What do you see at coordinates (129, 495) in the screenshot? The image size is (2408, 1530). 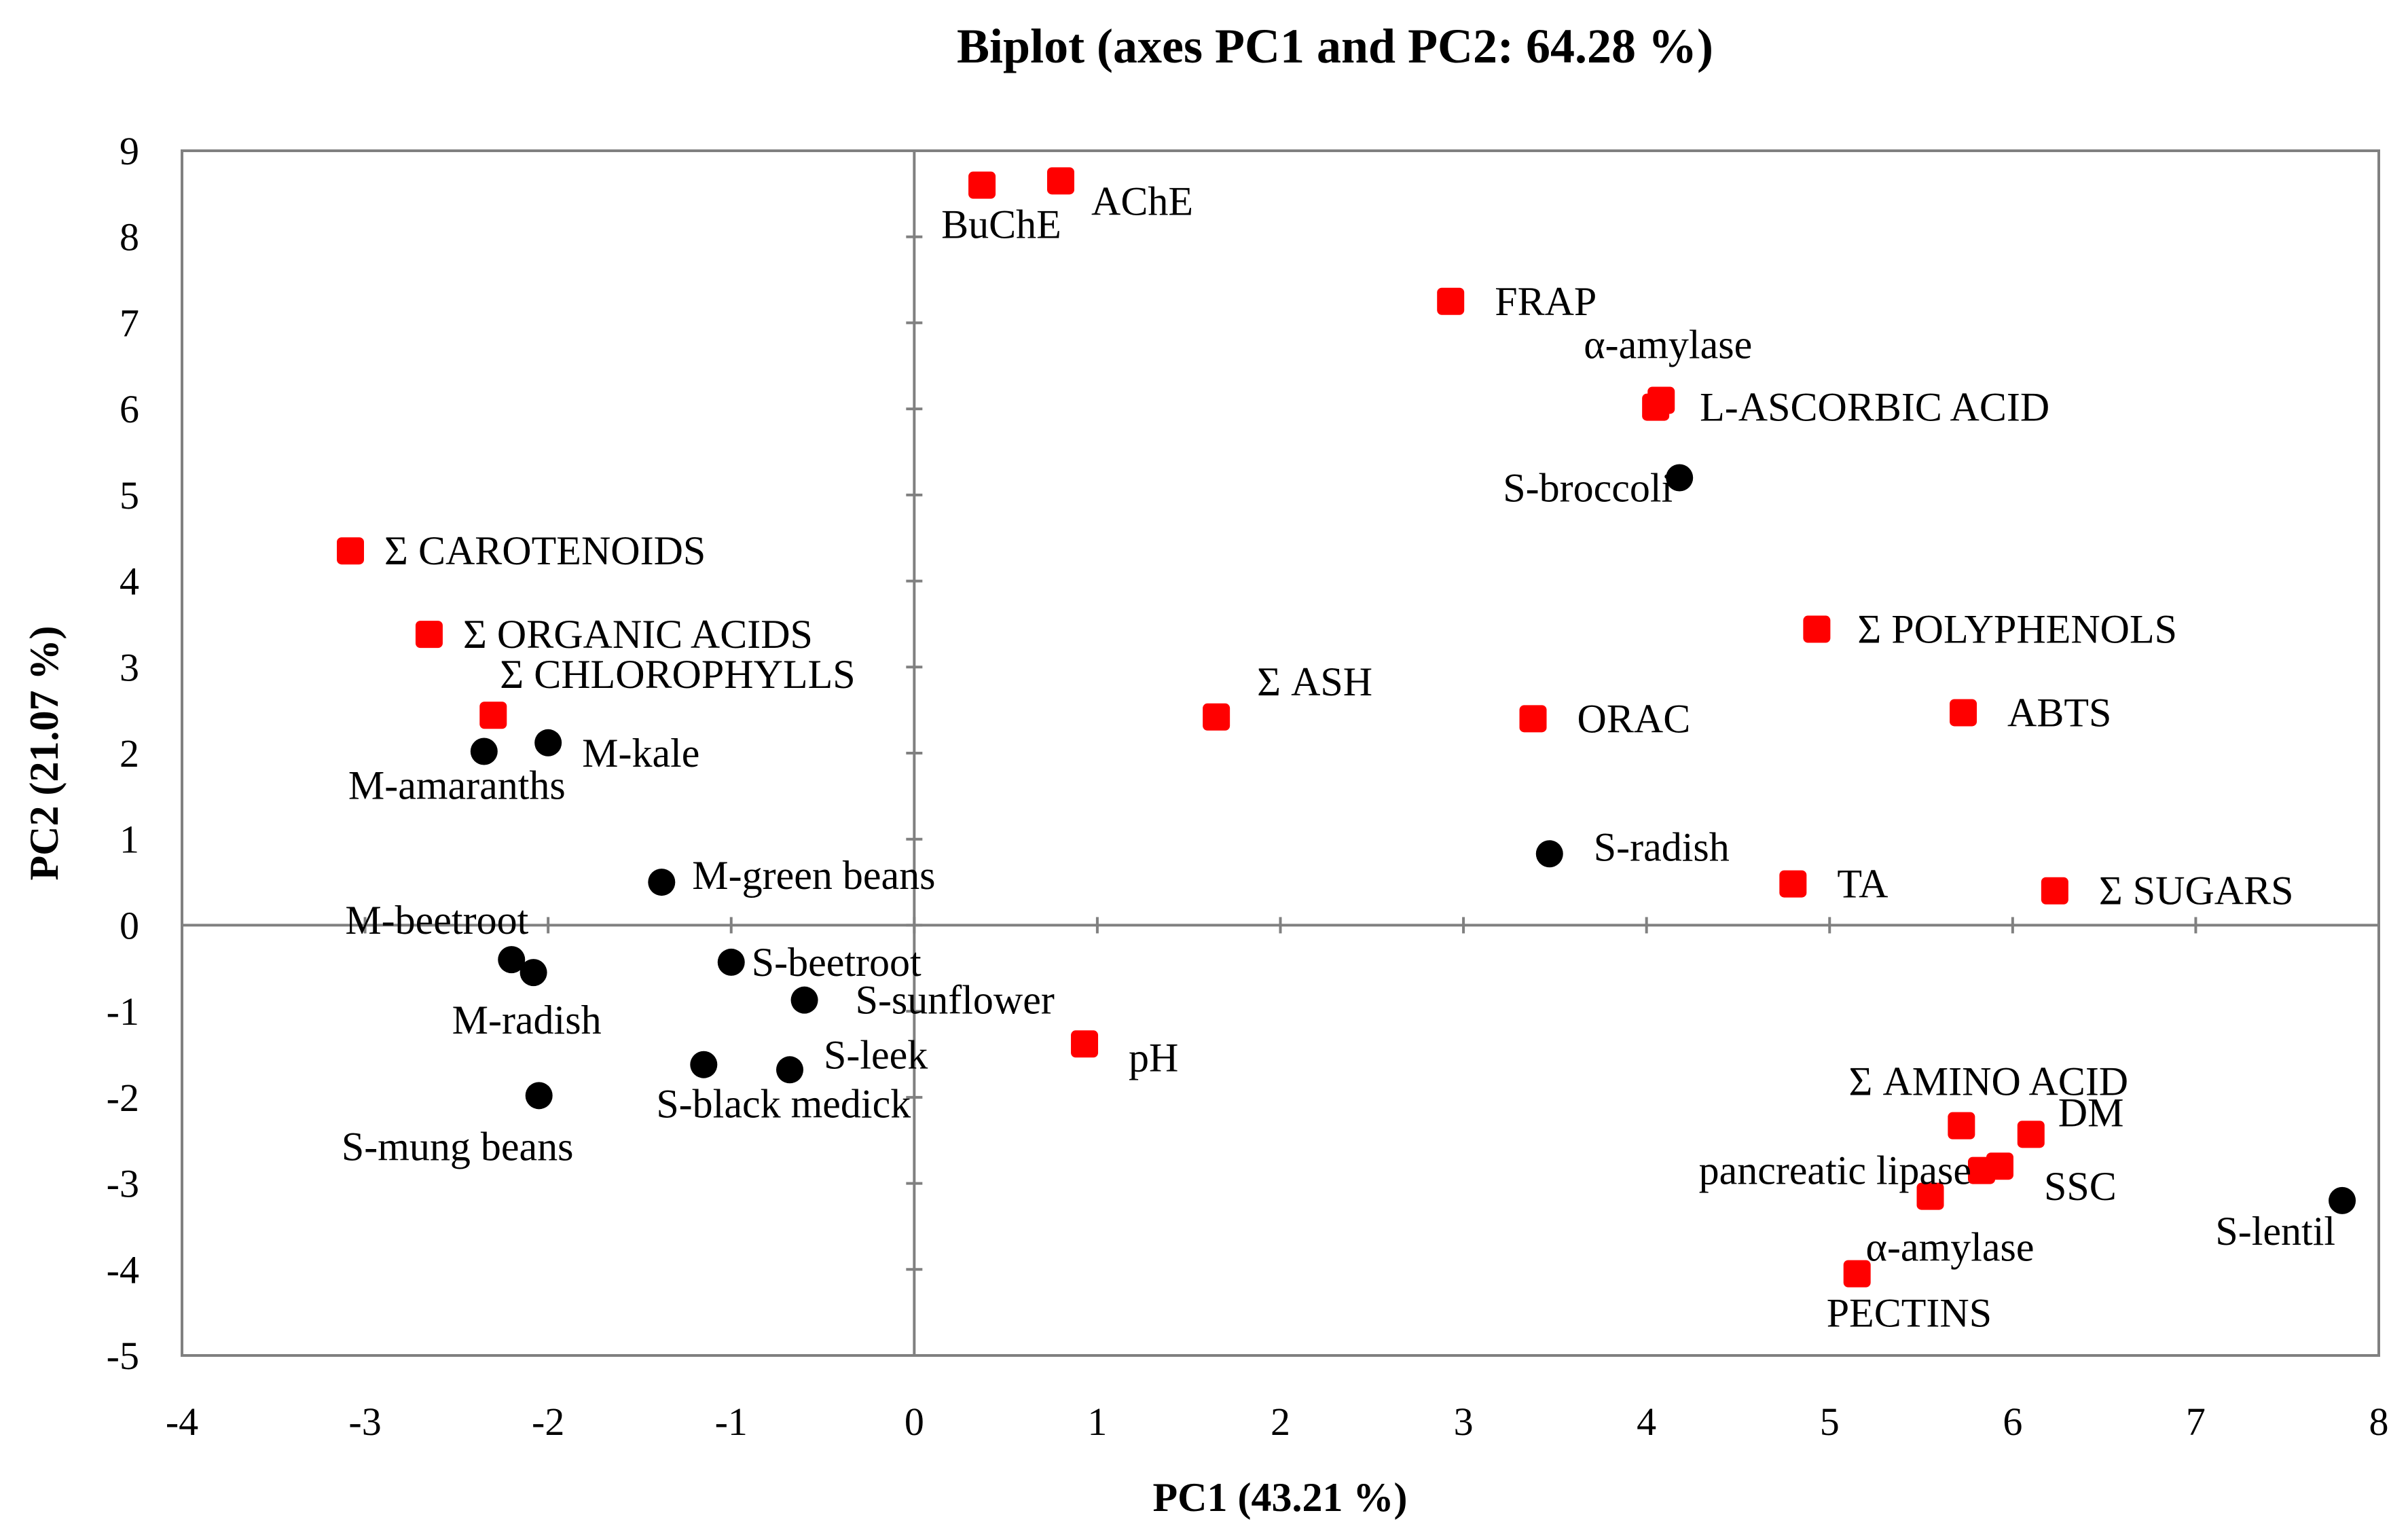 I see `y-tick-label: 5` at bounding box center [129, 495].